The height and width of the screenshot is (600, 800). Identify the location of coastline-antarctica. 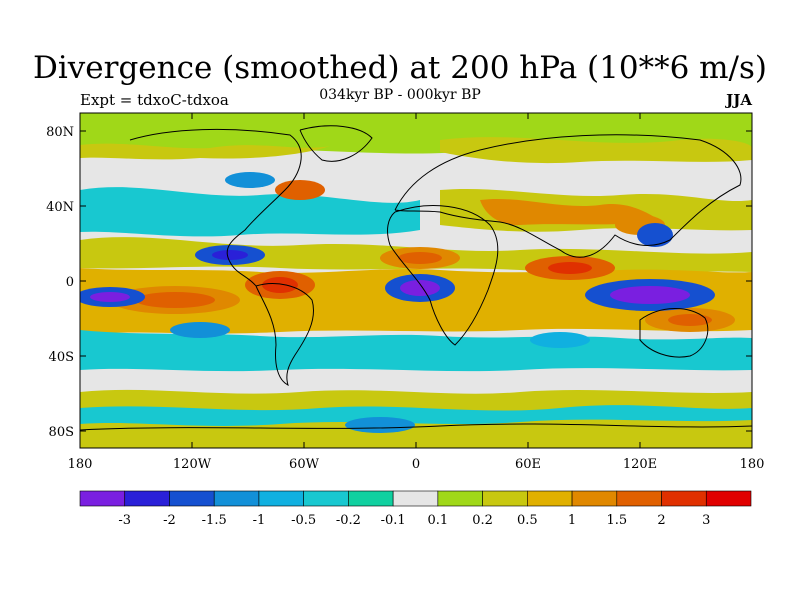
(416, 427).